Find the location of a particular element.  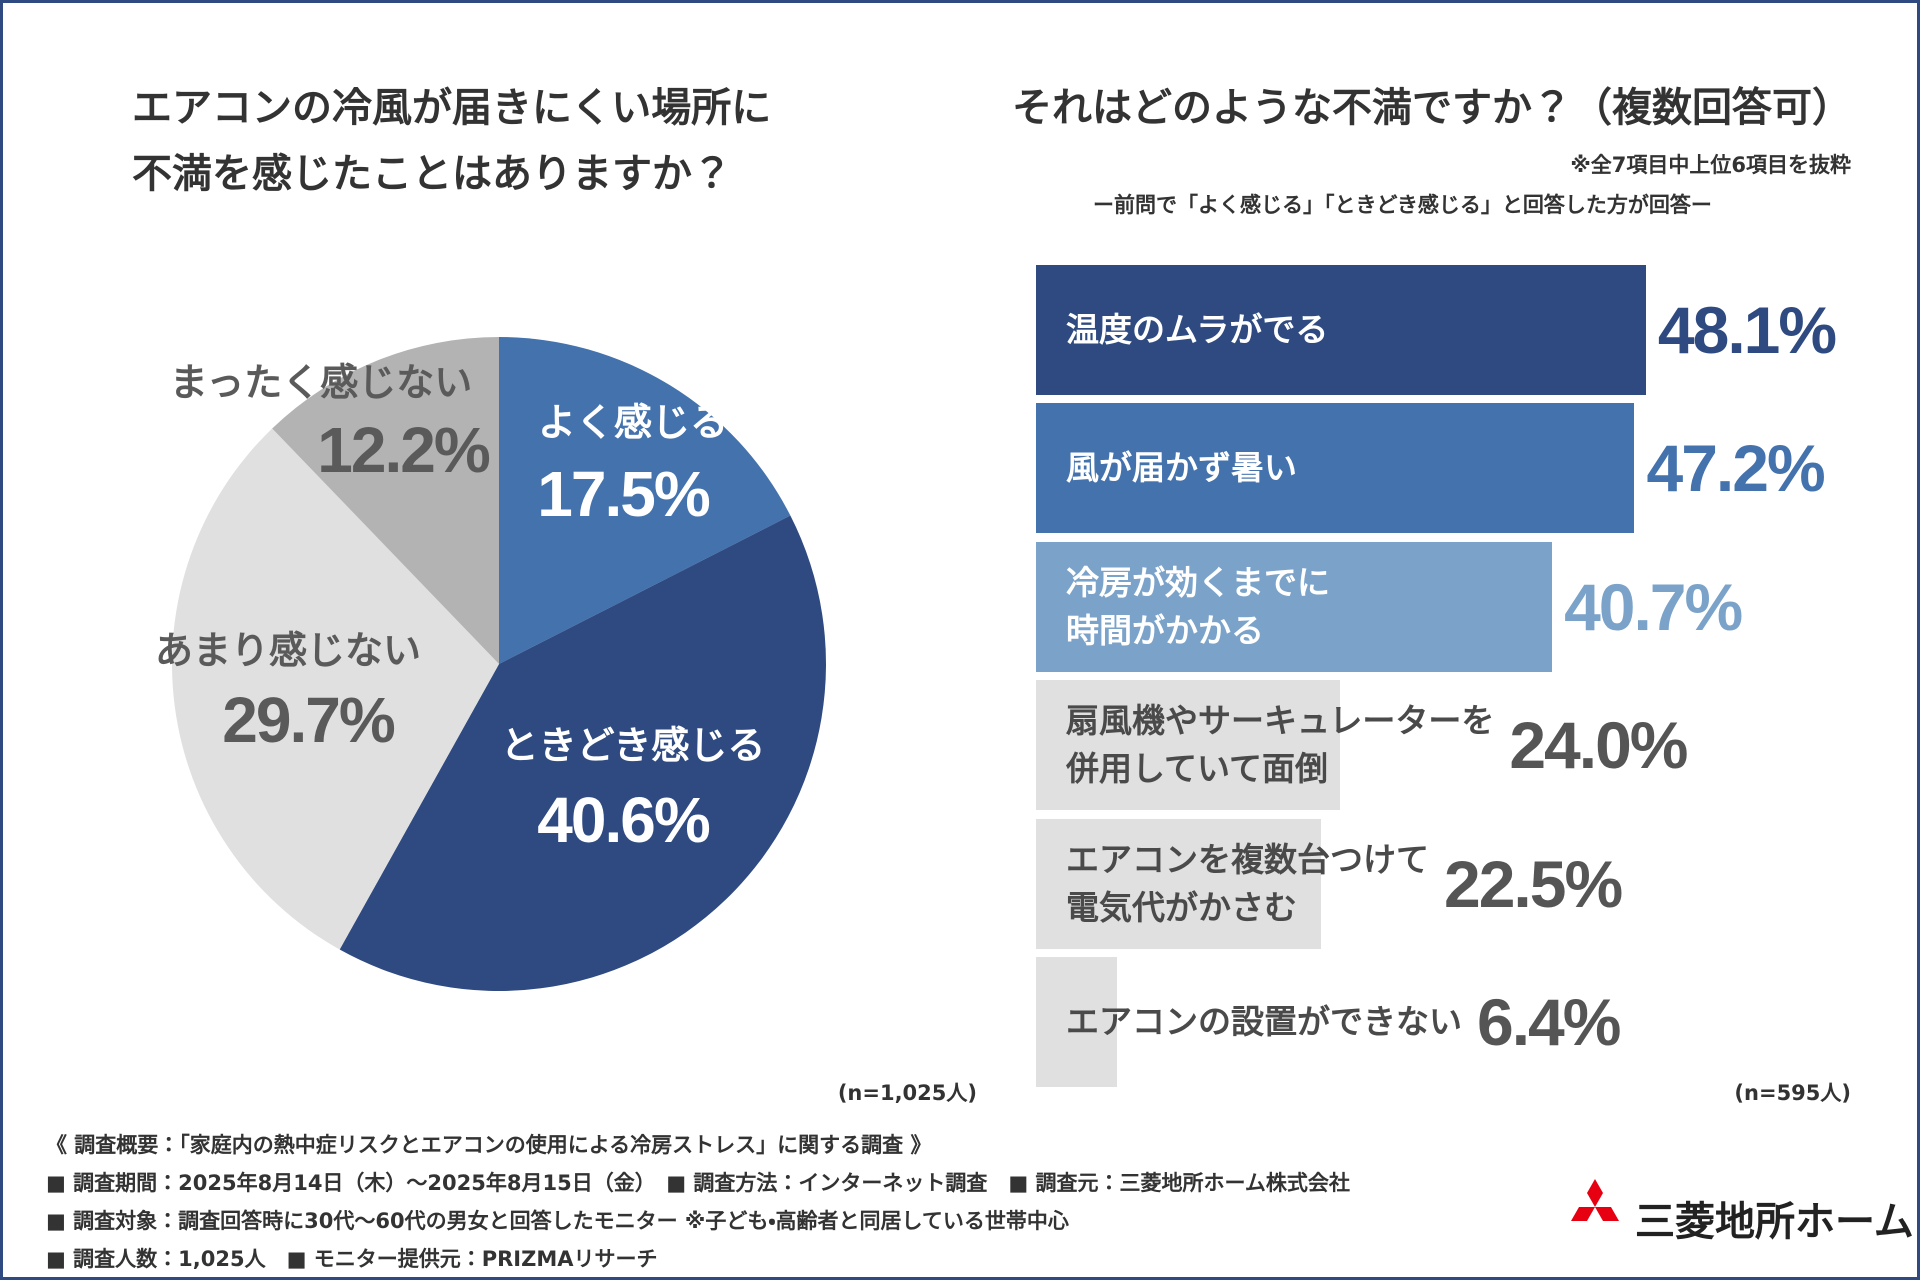

bar-label: 扇風機やサーキュレーターを 併用していて面倒 is located at coordinates (1280, 745).